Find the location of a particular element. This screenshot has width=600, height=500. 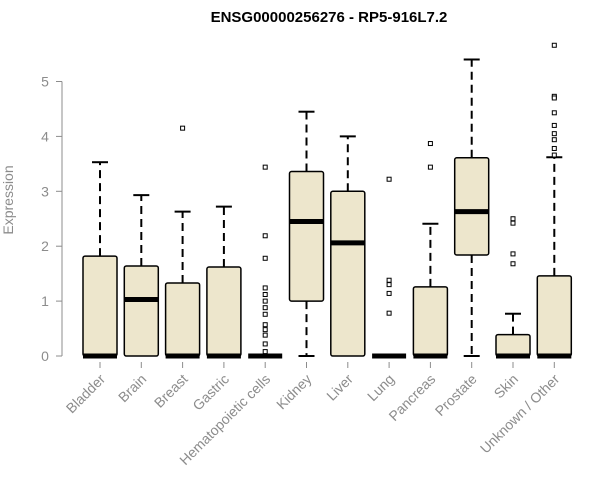

x-tick-label: Kidney is located at coordinates (294, 392).